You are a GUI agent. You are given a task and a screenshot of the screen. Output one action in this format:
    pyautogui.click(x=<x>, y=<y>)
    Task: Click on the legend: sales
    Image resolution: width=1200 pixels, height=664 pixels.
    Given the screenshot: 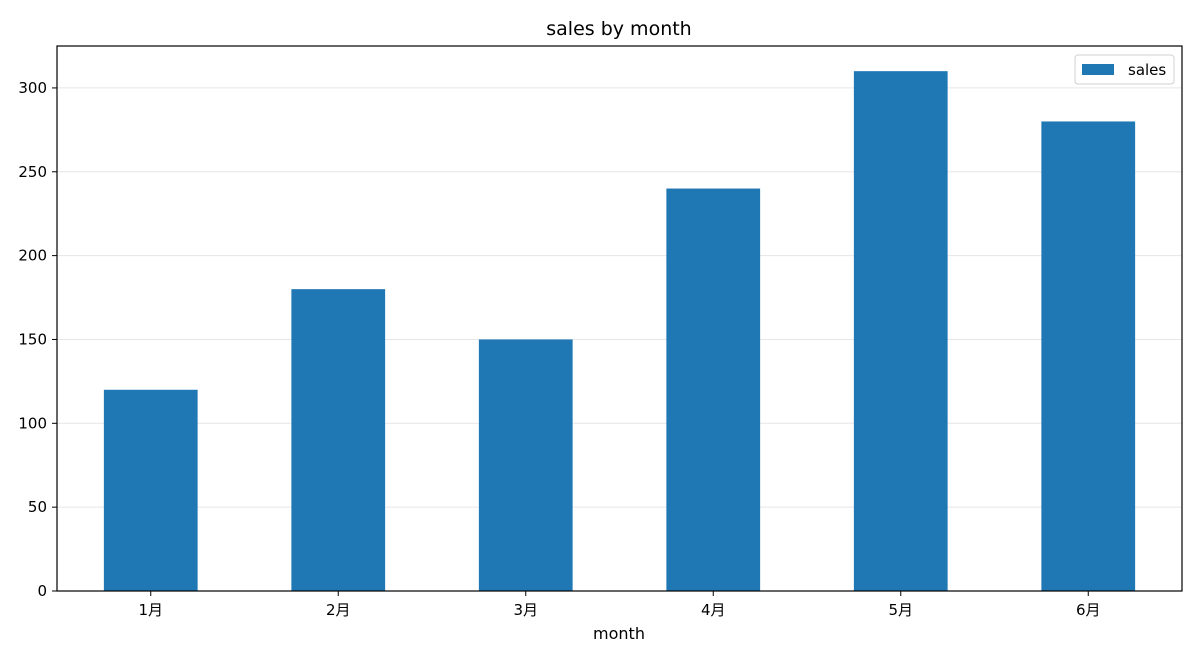 What is the action you would take?
    pyautogui.click(x=1124, y=69)
    